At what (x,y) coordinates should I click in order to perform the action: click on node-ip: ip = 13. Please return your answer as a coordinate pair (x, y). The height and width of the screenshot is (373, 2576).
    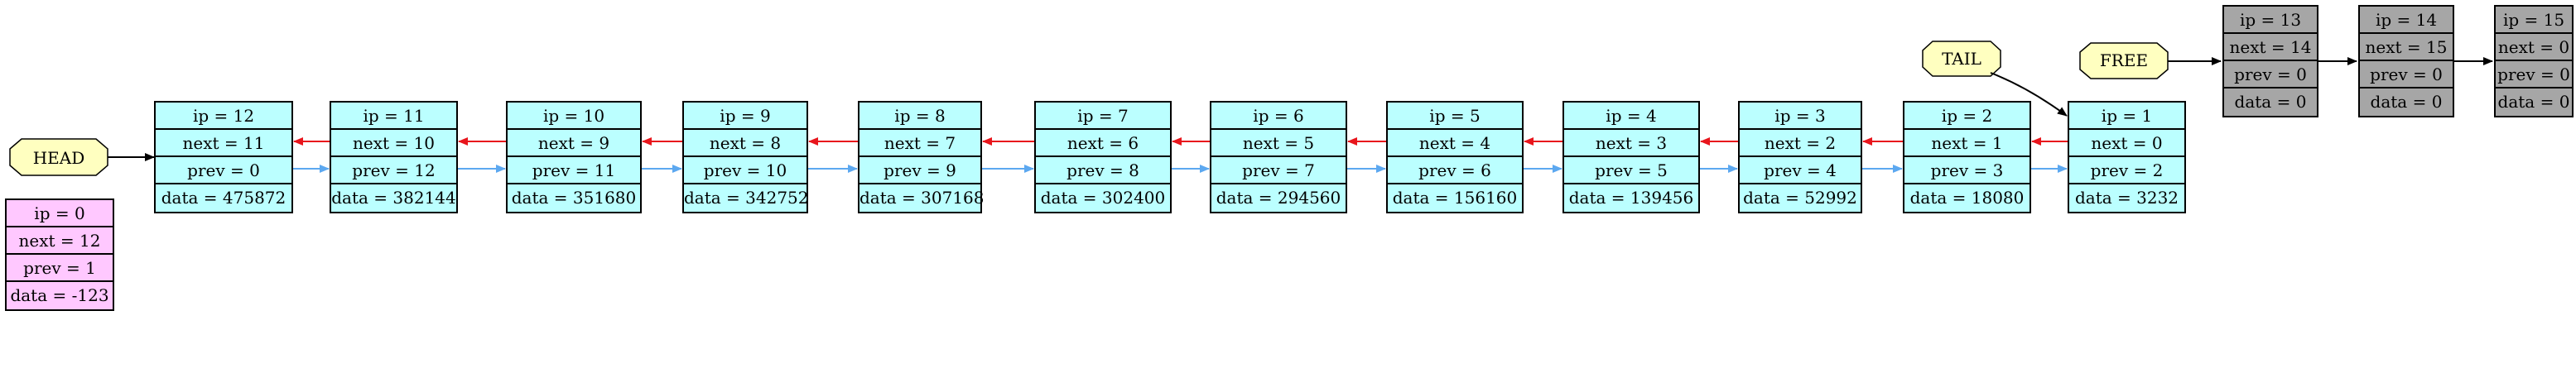
    Looking at the image, I should click on (2270, 20).